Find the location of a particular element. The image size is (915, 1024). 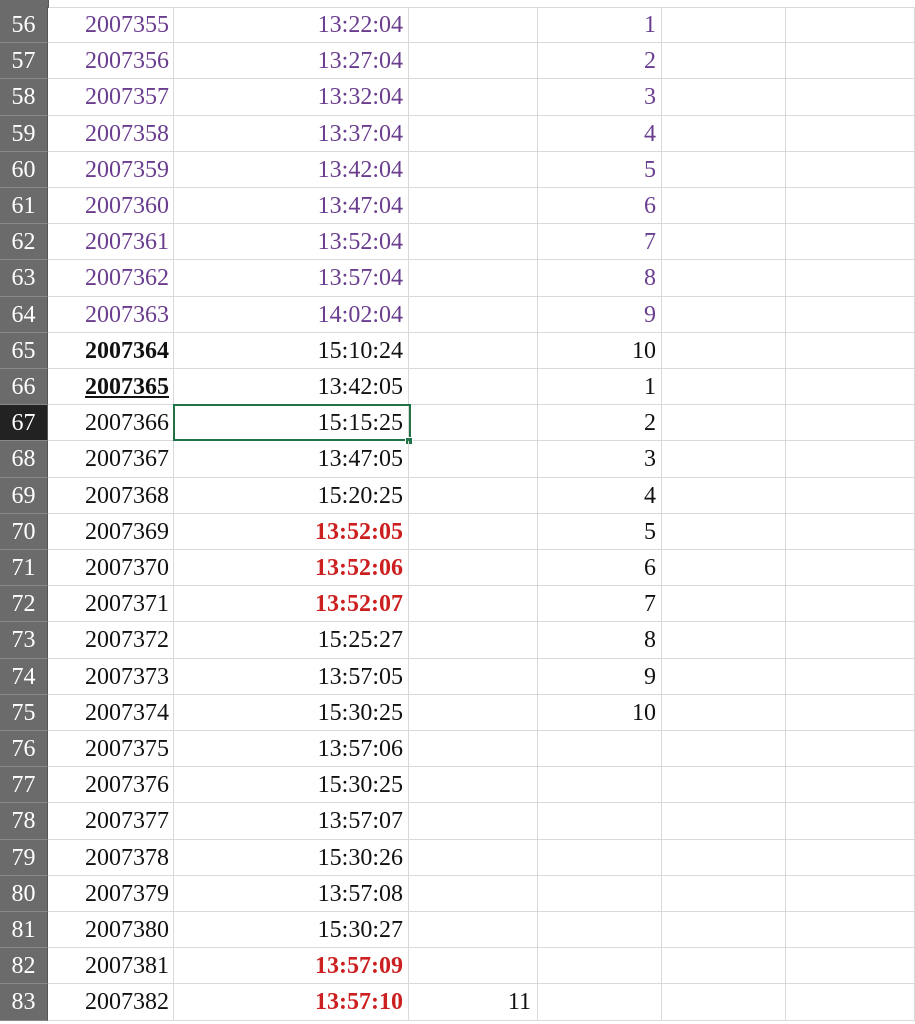

row-header: 61 is located at coordinates (24, 206).